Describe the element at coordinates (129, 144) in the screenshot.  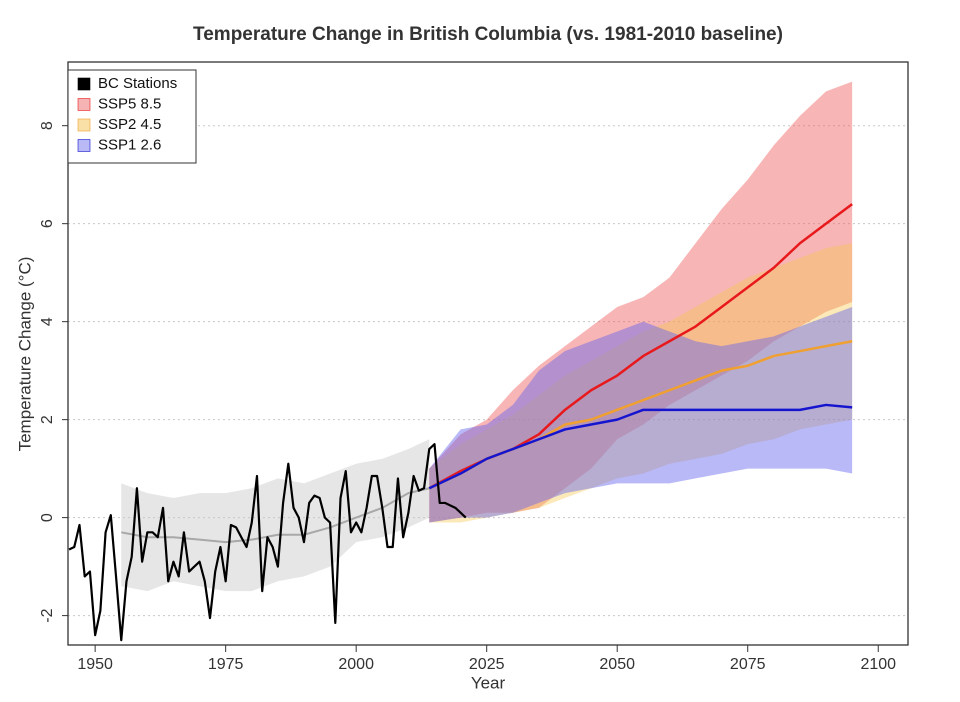
I see `legend-label: SSP1 2.6` at that location.